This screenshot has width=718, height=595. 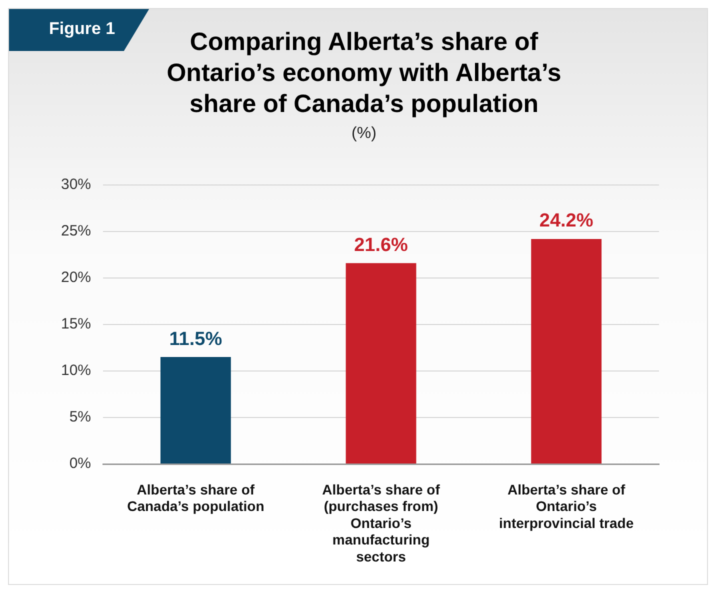 What do you see at coordinates (195, 339) in the screenshot?
I see `data-label: 11.5%` at bounding box center [195, 339].